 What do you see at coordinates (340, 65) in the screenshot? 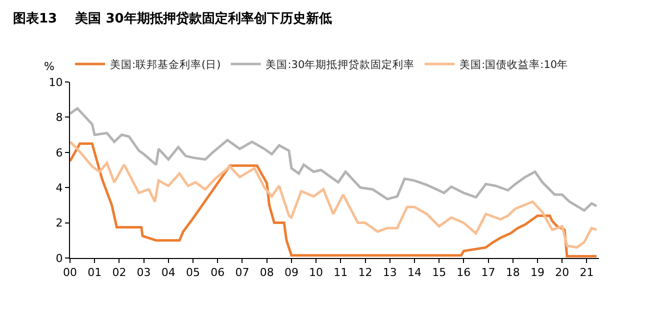
I see `legend-label: 美国:30年期抵押贷款固定利率` at bounding box center [340, 65].